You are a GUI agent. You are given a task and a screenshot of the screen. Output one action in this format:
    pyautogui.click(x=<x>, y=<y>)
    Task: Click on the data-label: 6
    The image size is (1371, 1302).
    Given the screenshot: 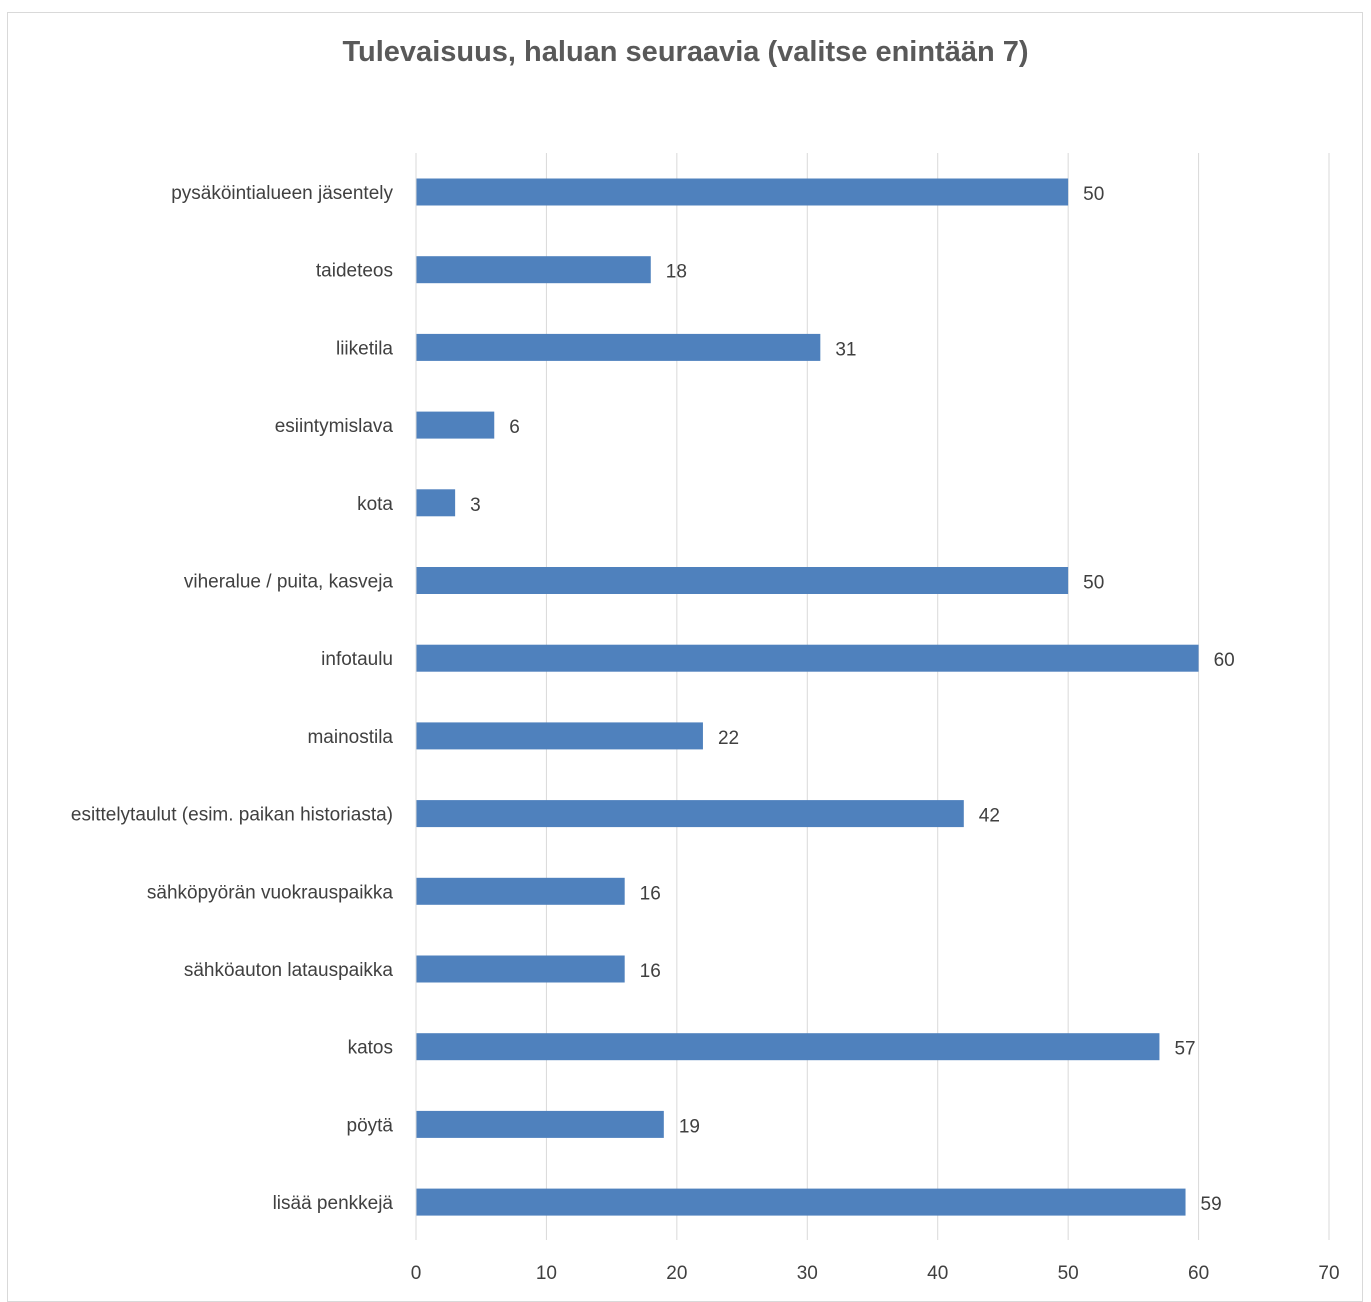 What is the action you would take?
    pyautogui.click(x=514, y=427)
    